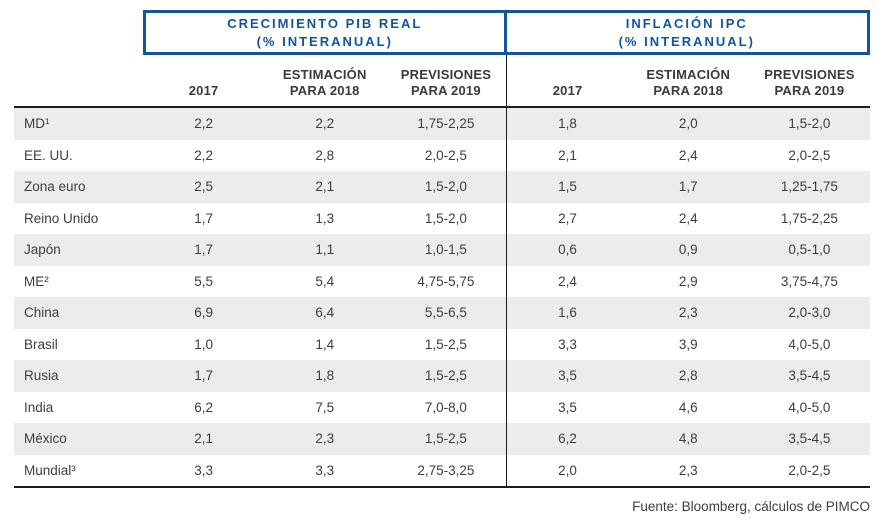 Image resolution: width=879 pixels, height=526 pixels. What do you see at coordinates (751, 506) in the screenshot?
I see `source-note: Fuente: Bloomberg, cálculos de PIMCO` at bounding box center [751, 506].